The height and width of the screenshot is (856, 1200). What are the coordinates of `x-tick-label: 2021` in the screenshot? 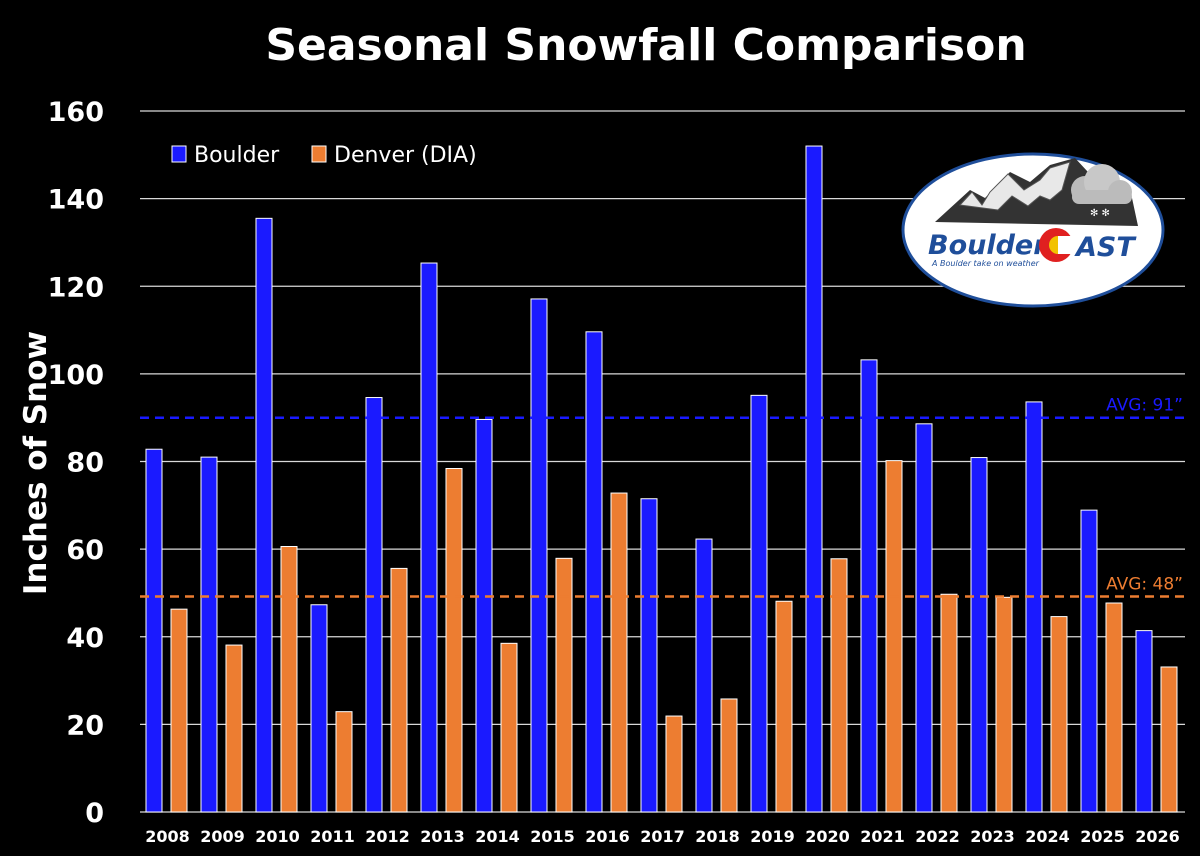 It's located at (882, 836).